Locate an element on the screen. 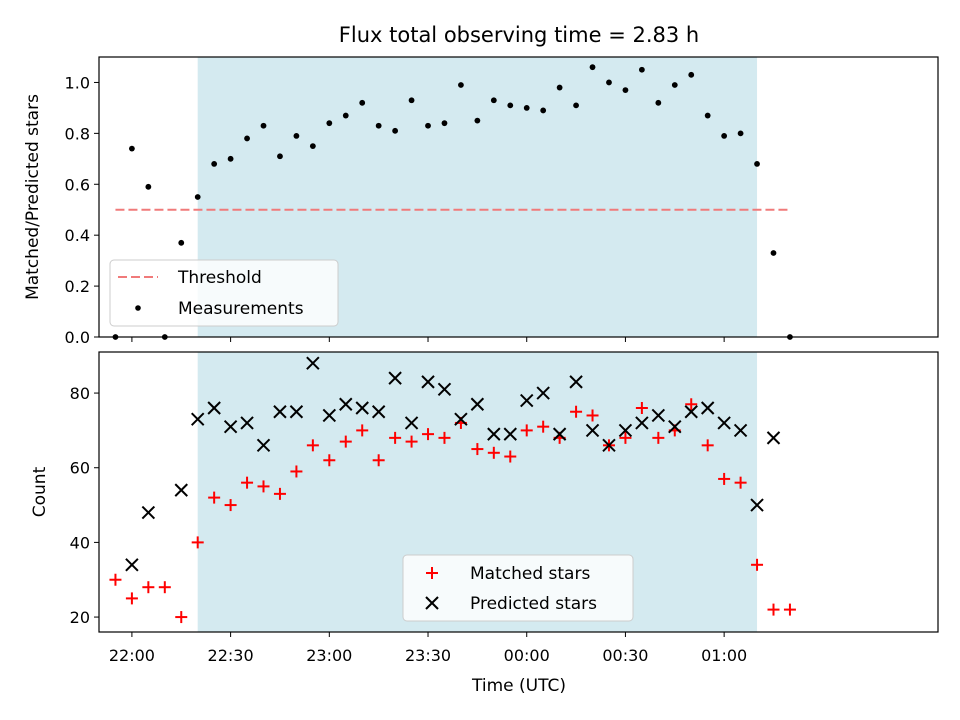 The image size is (960, 720). legend-matched-swatch is located at coordinates (432, 573).